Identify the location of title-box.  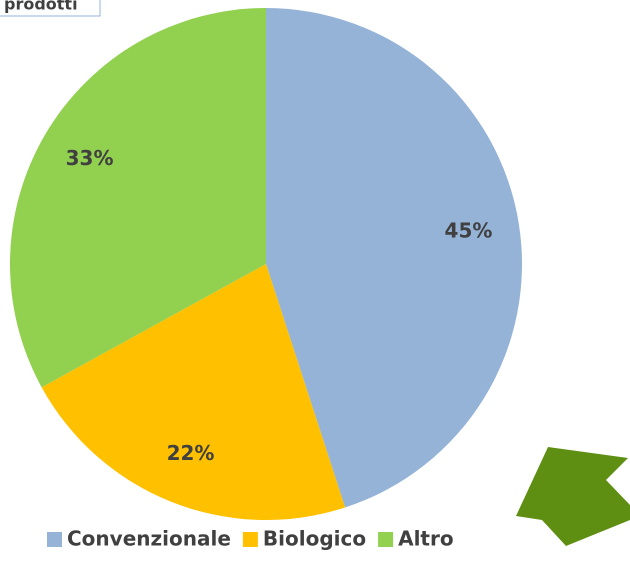
(50, 8).